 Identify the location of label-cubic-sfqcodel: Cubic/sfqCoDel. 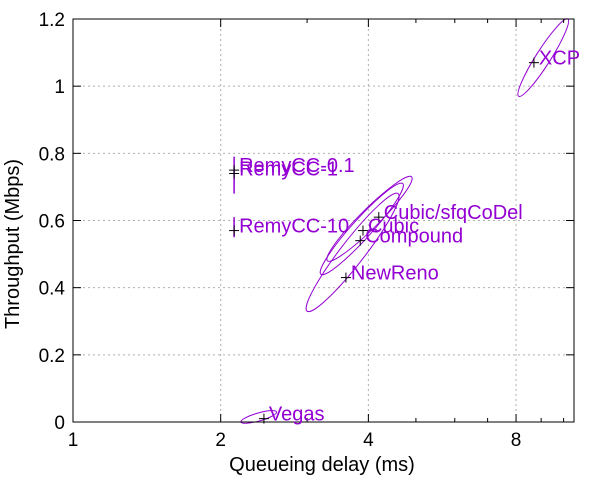
(453, 213).